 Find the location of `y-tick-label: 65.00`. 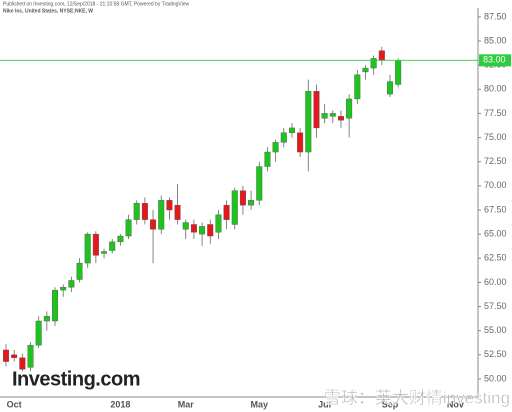

y-tick-label: 65.00 is located at coordinates (495, 233).